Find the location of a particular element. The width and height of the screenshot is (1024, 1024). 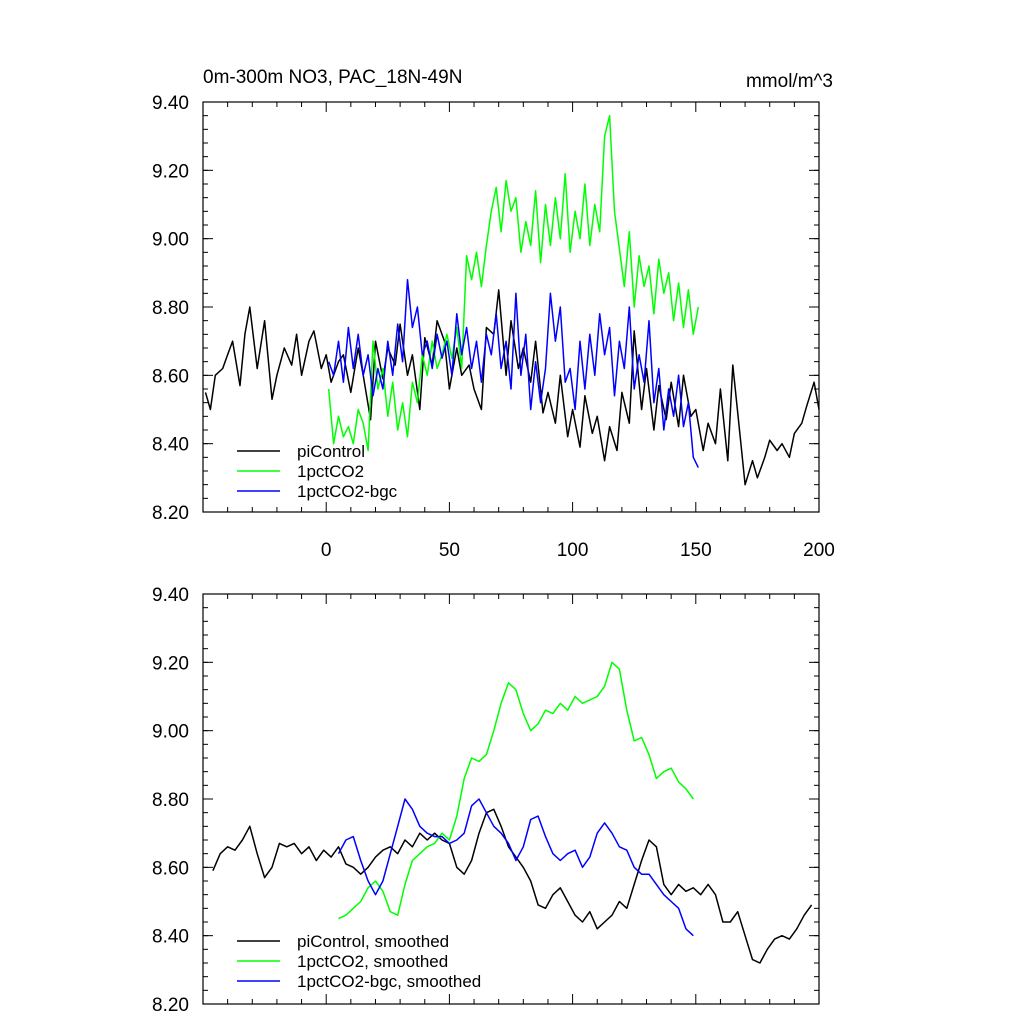

x-tick-label: 100 is located at coordinates (573, 550).